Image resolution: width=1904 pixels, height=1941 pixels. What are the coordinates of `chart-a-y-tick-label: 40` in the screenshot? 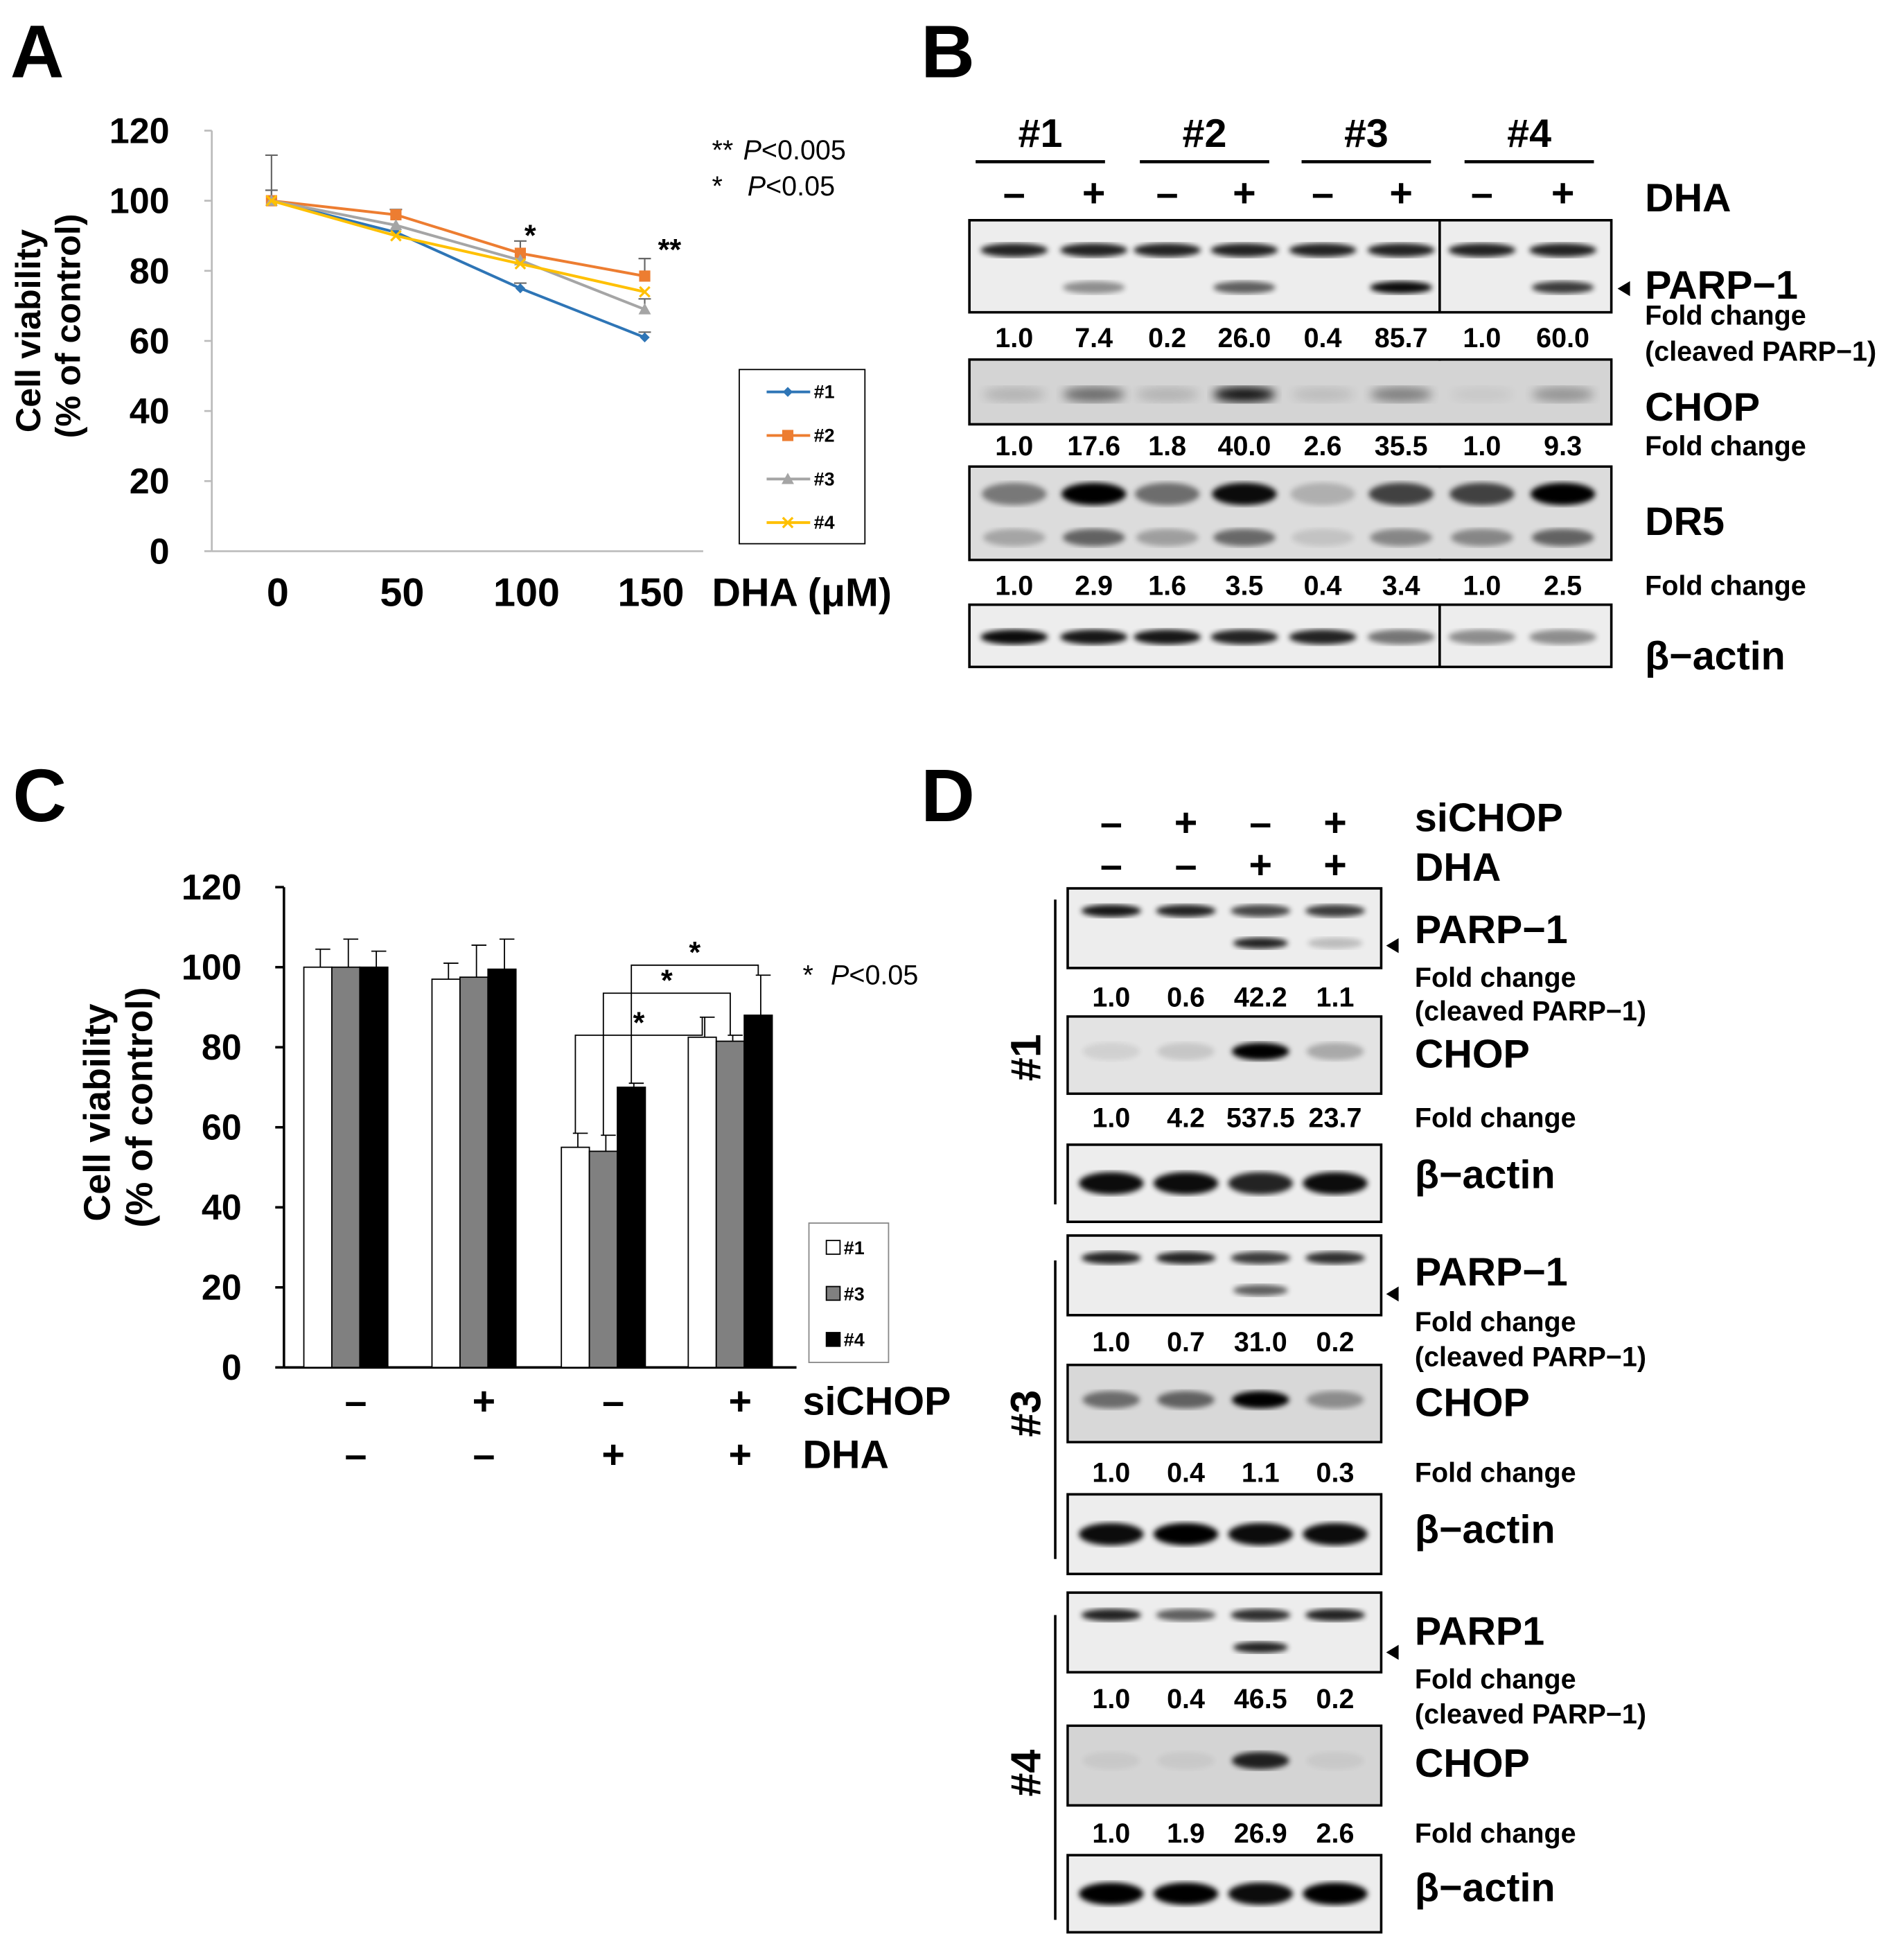 It's located at (150, 412).